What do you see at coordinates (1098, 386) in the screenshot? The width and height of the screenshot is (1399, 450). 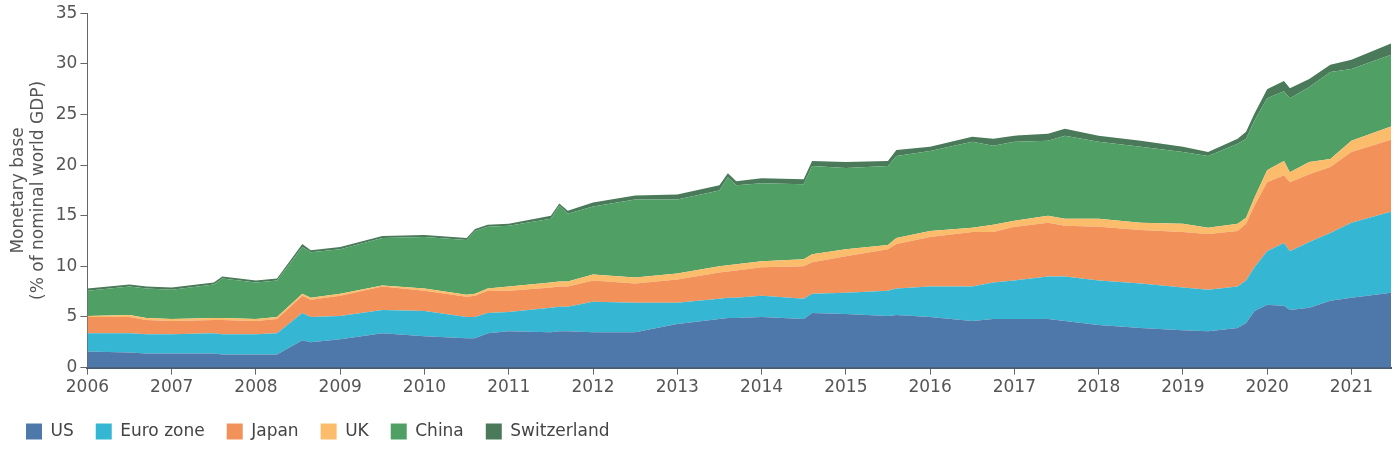 I see `x-tick-label: 2018` at bounding box center [1098, 386].